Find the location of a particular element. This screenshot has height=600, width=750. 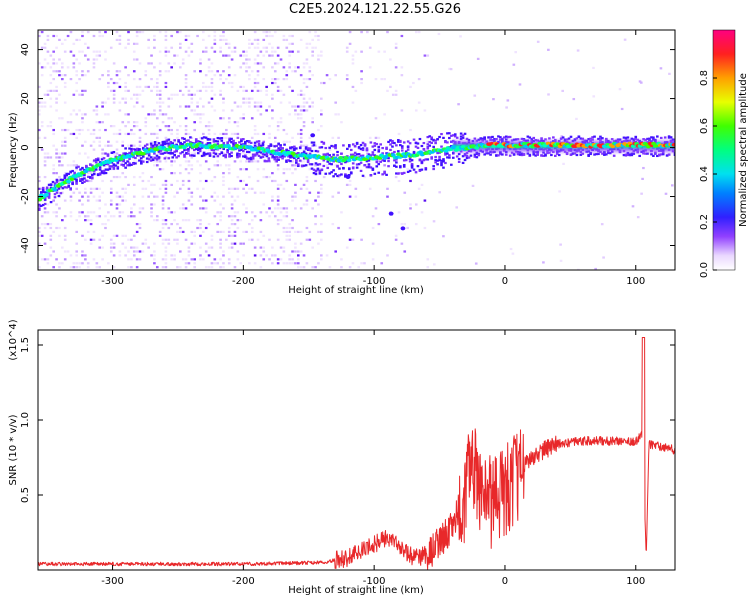

top-xtick-label: -200 is located at coordinates (243, 281).